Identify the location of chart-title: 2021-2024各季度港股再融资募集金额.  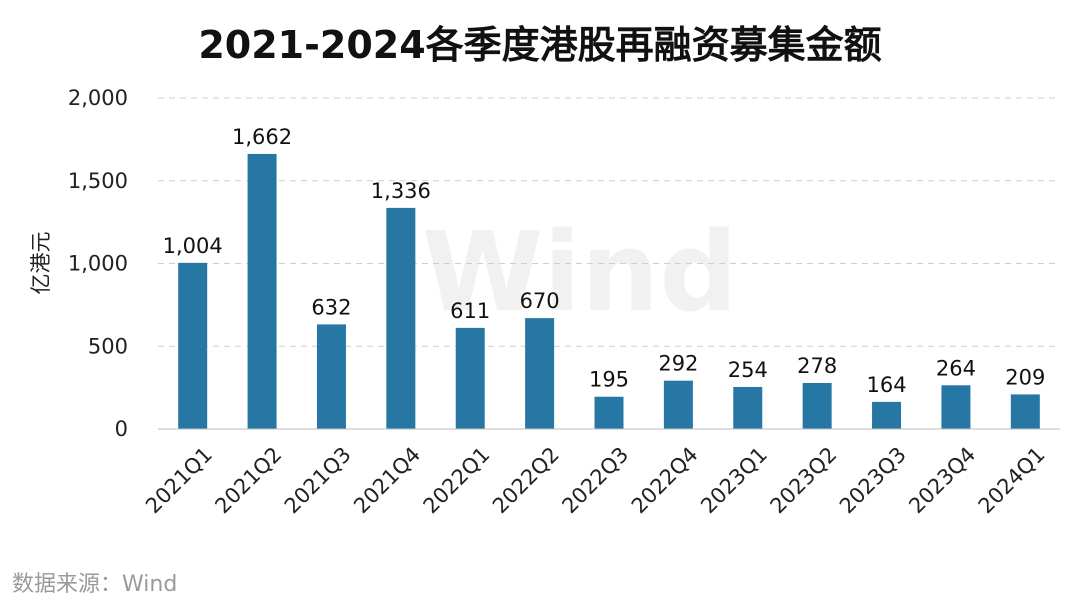
(540, 45).